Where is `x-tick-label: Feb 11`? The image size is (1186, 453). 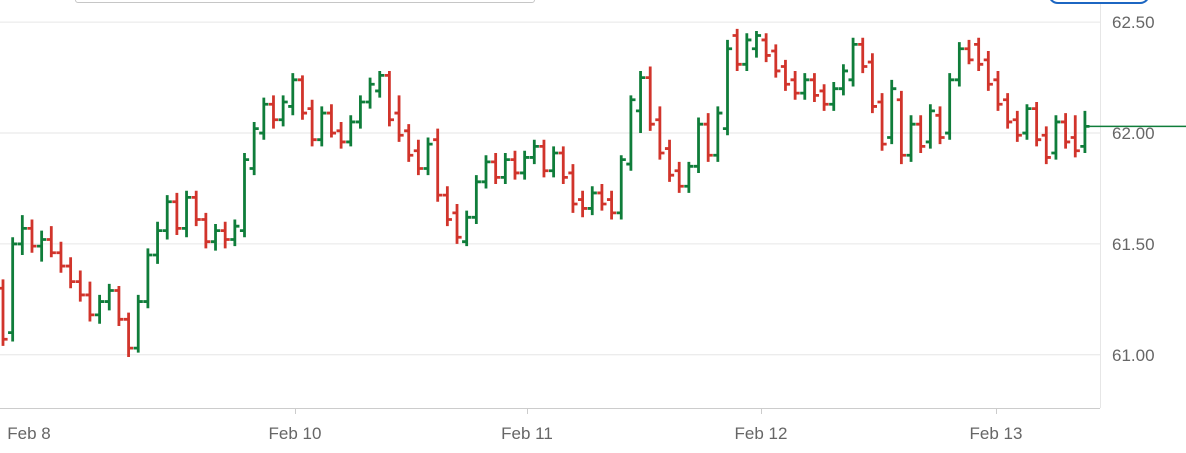 x-tick-label: Feb 11 is located at coordinates (527, 433).